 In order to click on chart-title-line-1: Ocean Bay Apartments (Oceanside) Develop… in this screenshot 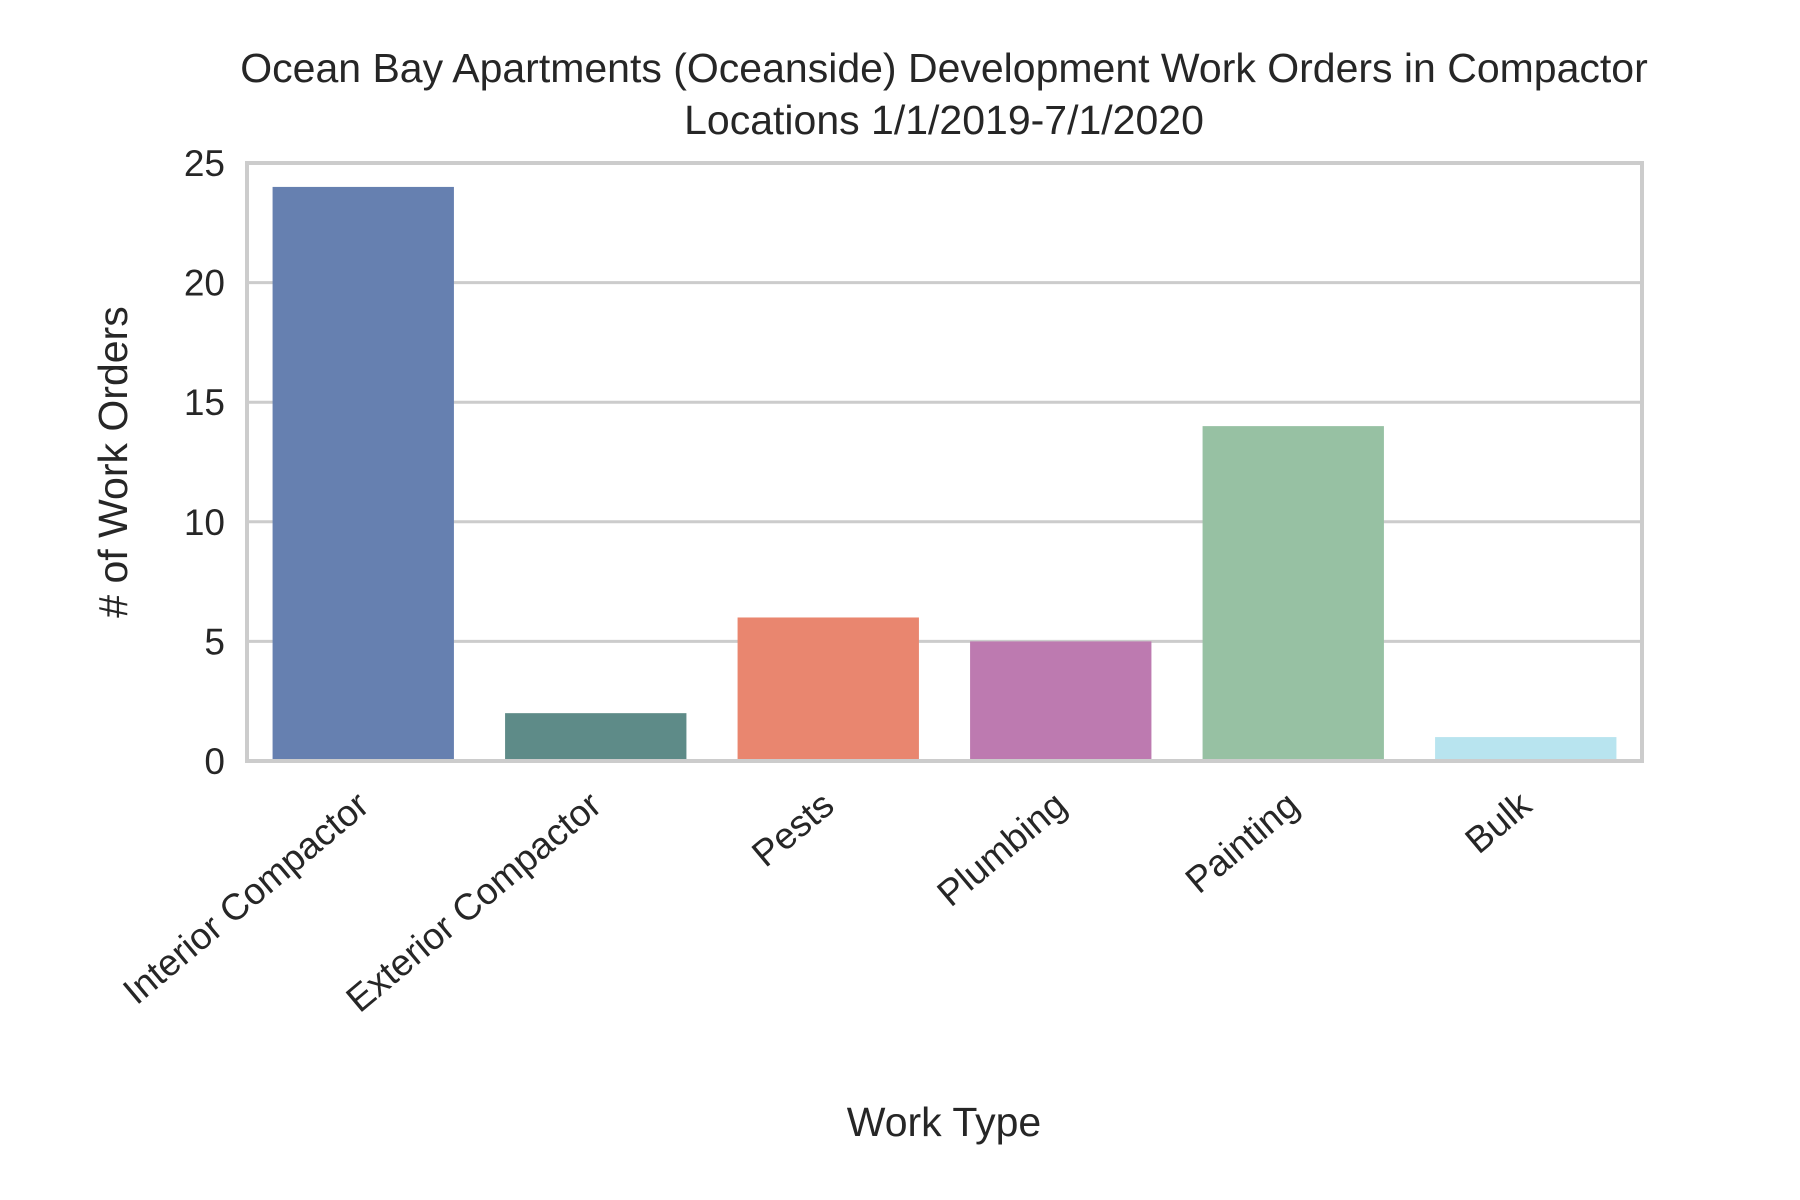, I will do `click(944, 68)`.